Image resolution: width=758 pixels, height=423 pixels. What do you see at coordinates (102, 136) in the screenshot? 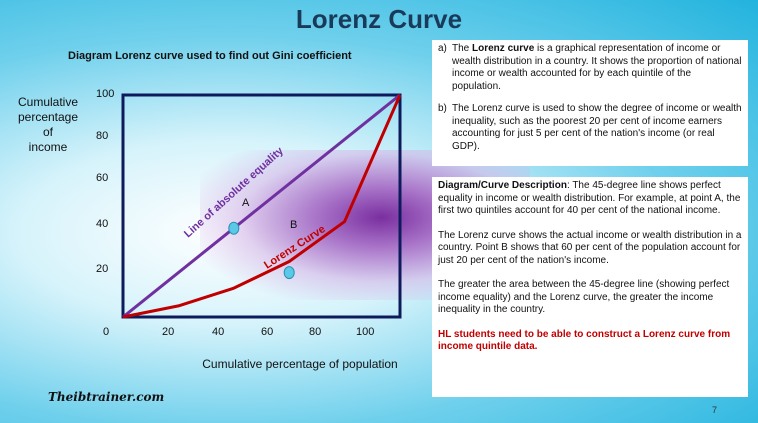
I see `y-tick-label: 80` at bounding box center [102, 136].